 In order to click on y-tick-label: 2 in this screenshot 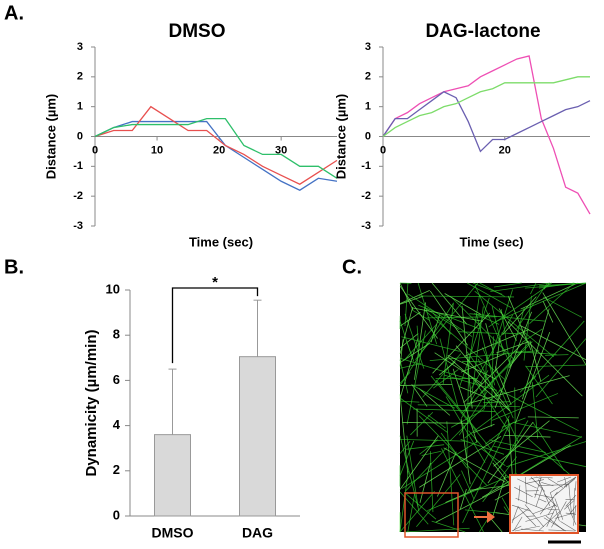, I will do `click(368, 77)`.